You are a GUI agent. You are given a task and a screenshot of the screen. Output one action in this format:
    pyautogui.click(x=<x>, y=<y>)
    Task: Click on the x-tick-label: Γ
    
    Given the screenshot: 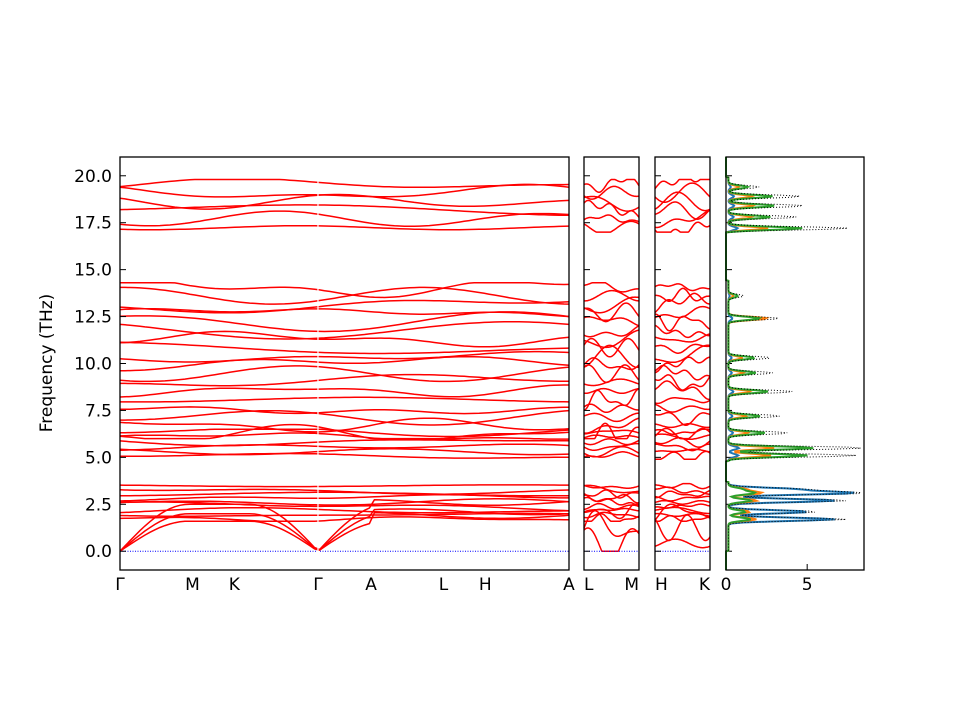 What is the action you would take?
    pyautogui.click(x=120, y=585)
    